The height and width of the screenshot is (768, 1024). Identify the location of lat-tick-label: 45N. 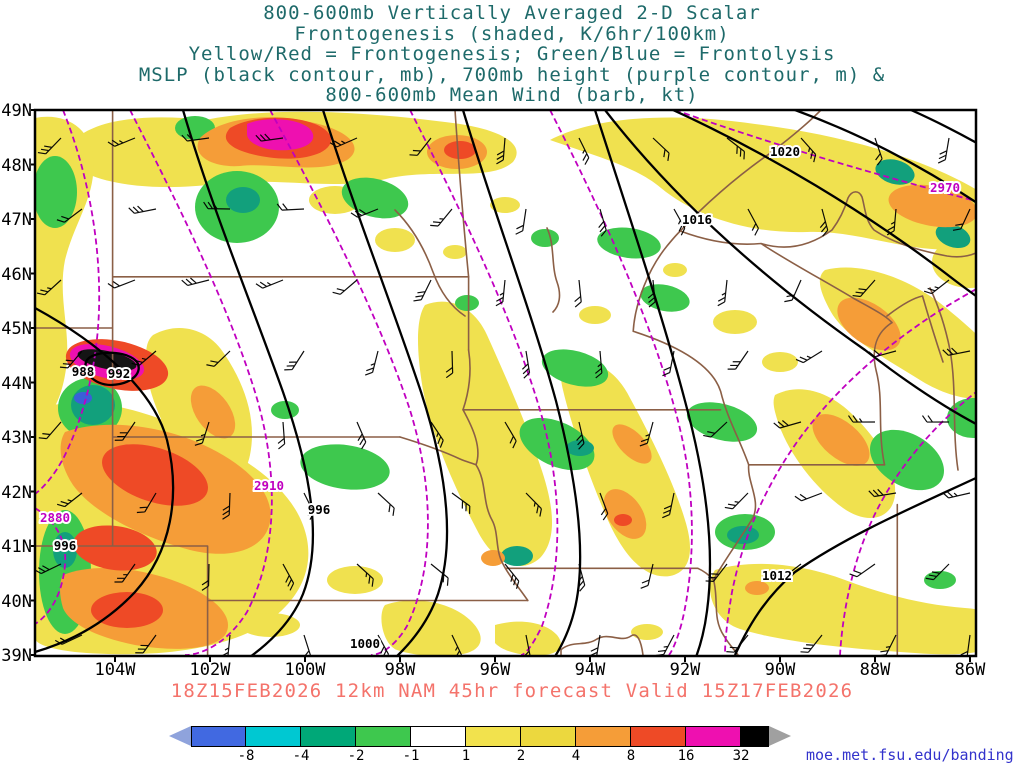
(16, 329).